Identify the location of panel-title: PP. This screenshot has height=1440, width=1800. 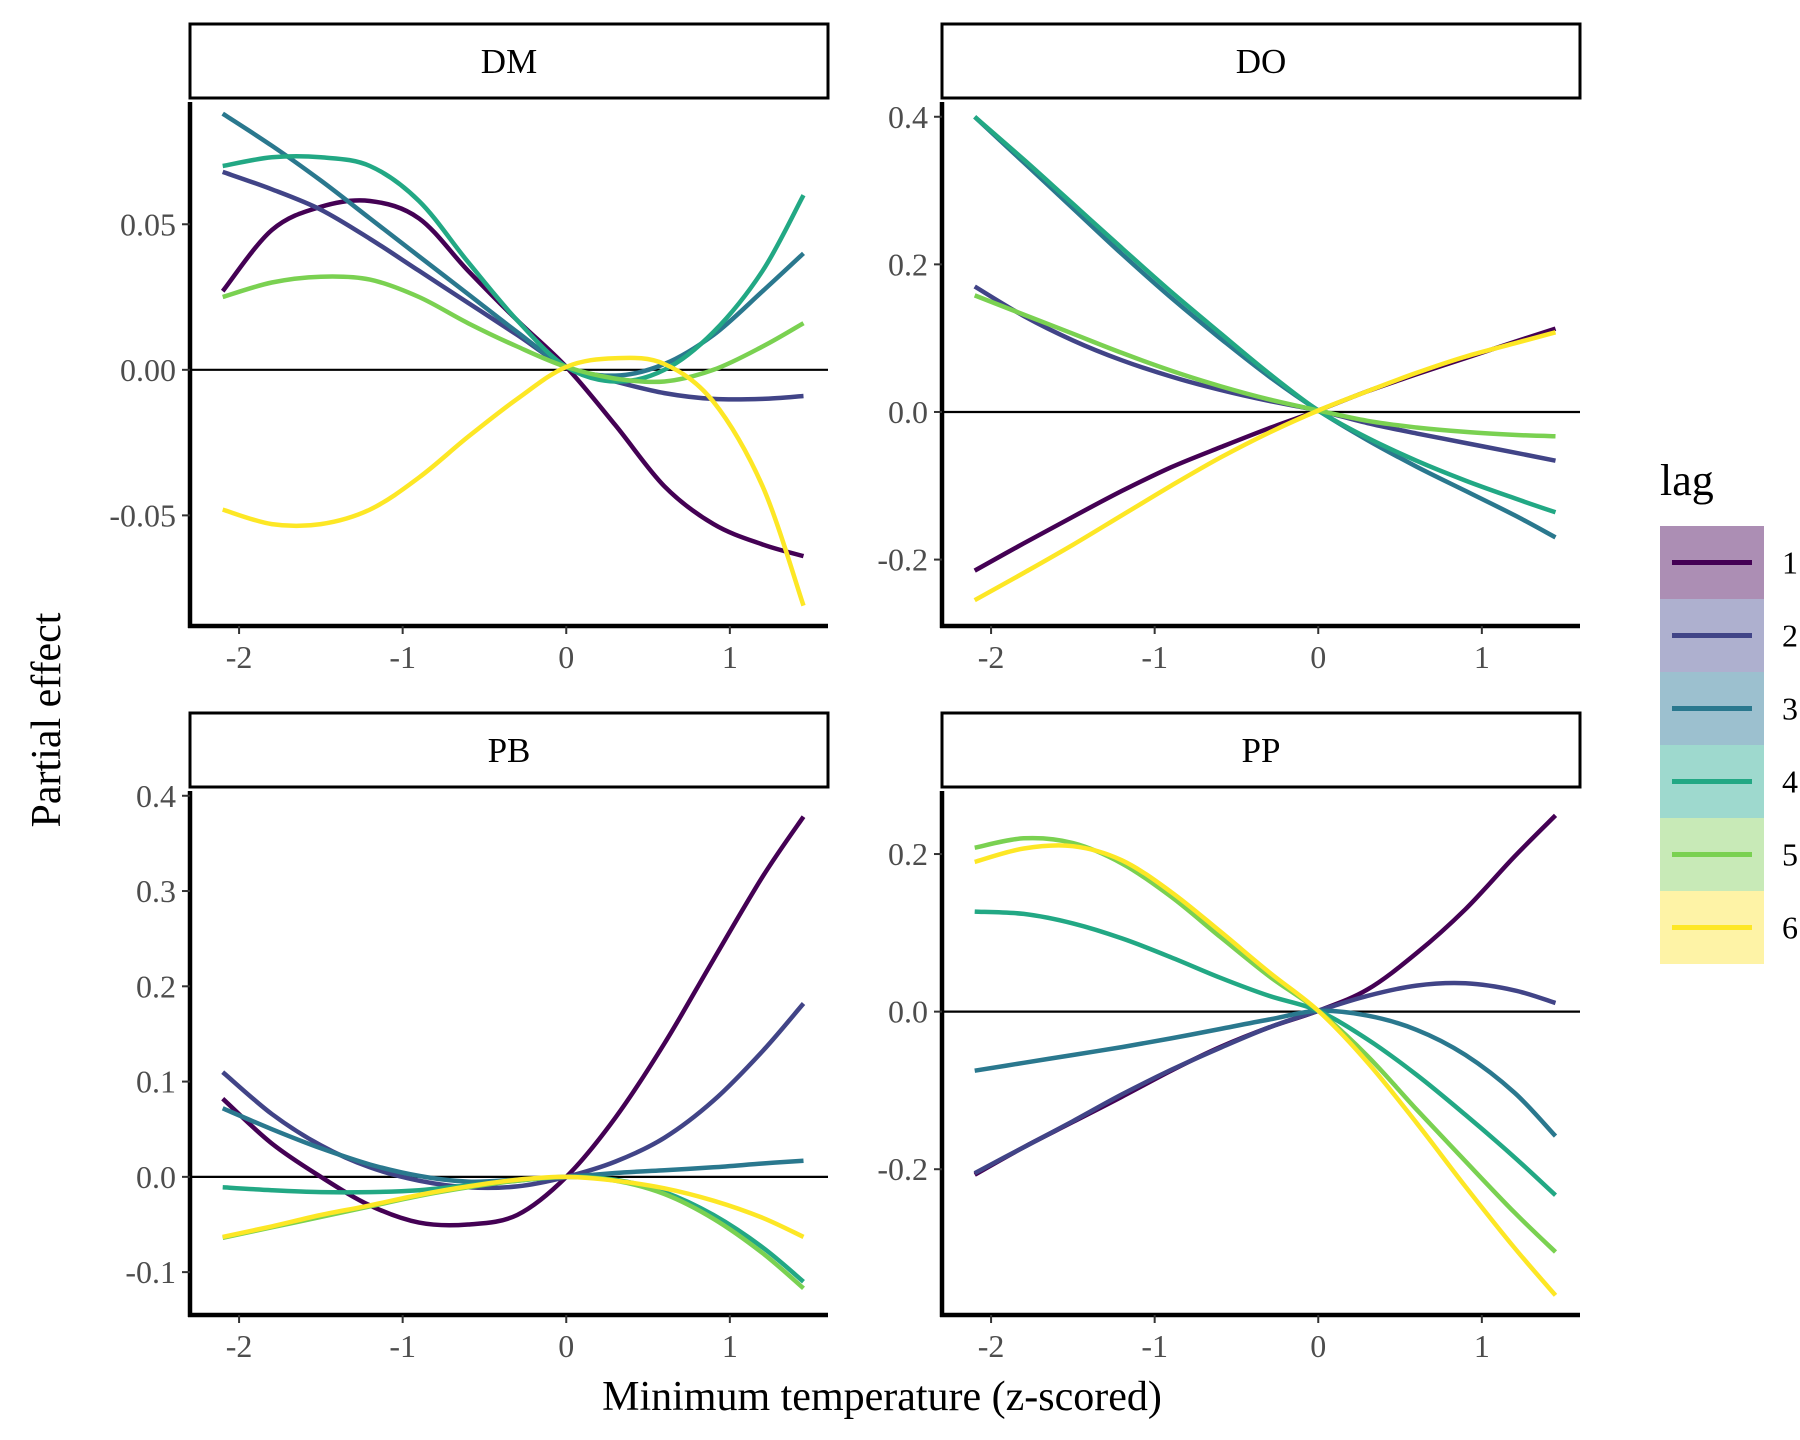
(1261, 750).